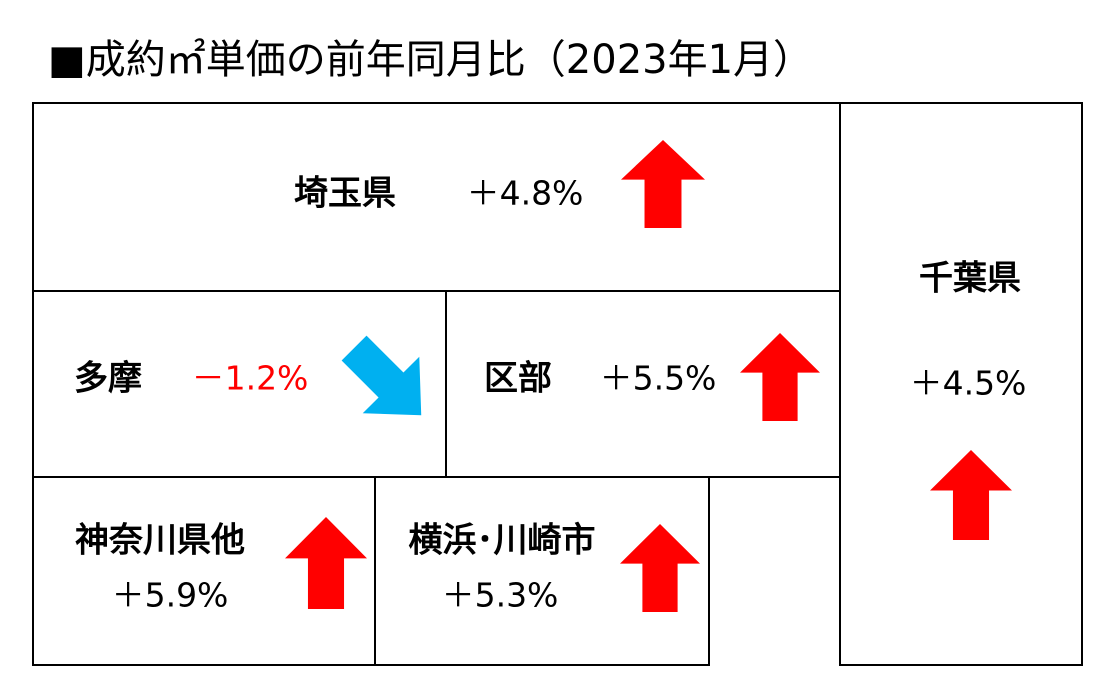 The image size is (1119, 684). Describe the element at coordinates (500, 595) in the screenshot. I see `region-change: ＋5.3%` at that location.